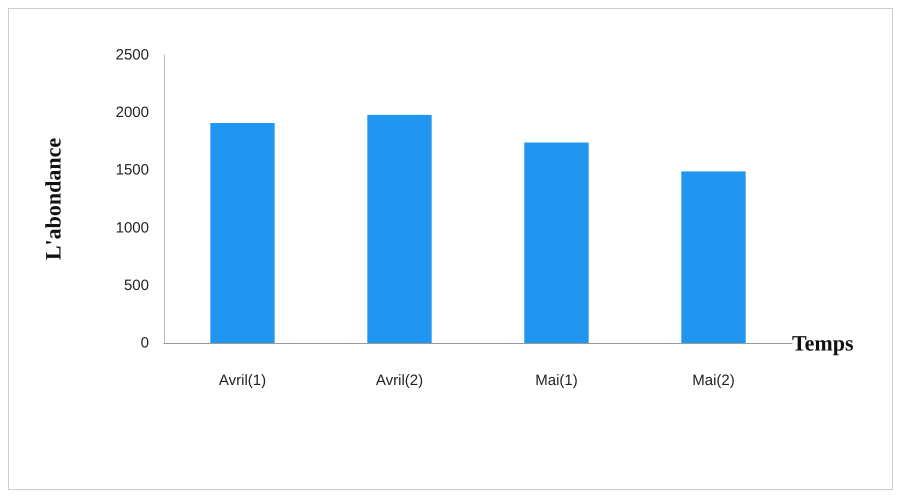  I want to click on x-tick-label: Avril(2), so click(400, 380).